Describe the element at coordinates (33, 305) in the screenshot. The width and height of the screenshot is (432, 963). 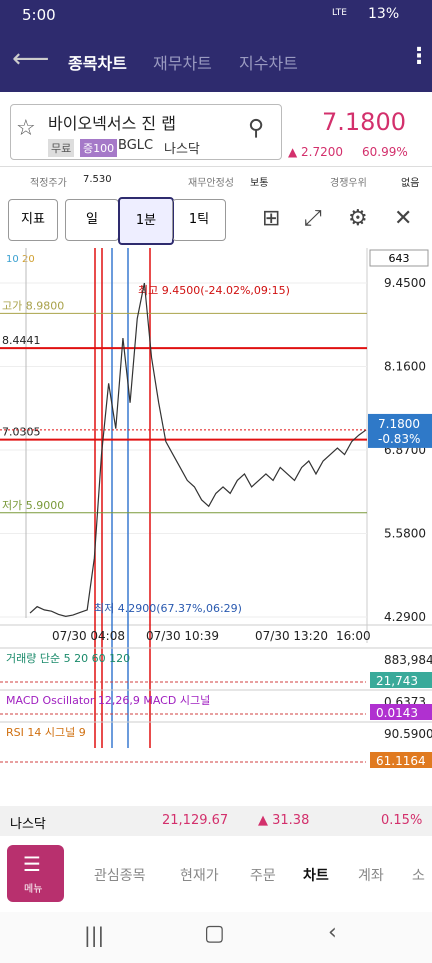
I see `level-label: 고가 8.9800` at that location.